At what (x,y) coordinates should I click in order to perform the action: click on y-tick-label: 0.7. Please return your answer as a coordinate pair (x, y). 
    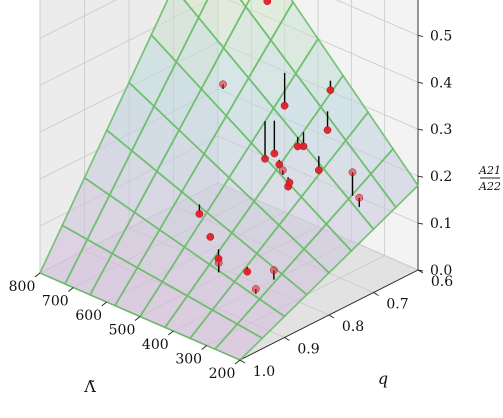
    Looking at the image, I should click on (397, 305).